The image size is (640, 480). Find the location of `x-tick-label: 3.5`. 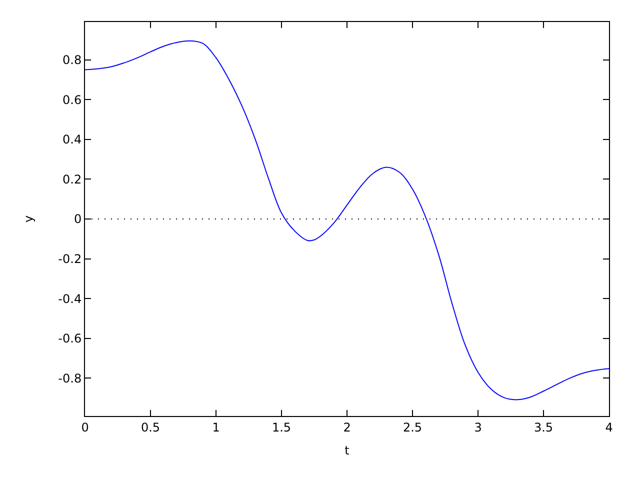

x-tick-label: 3.5 is located at coordinates (544, 427).